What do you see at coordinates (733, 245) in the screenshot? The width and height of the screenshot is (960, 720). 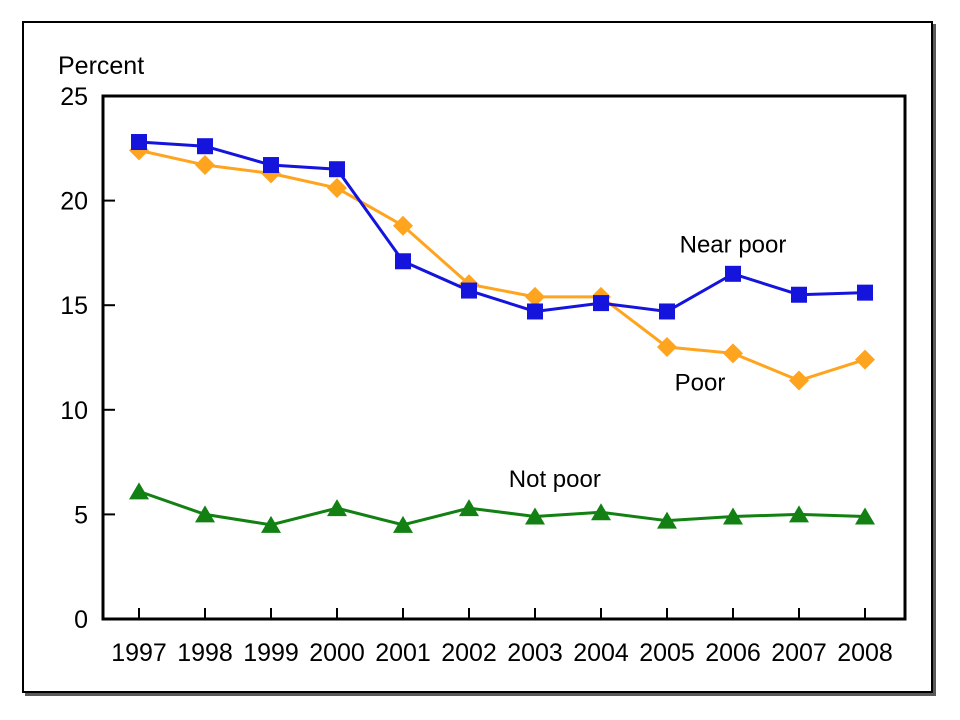 I see `series-label-near-poor: Near poor` at bounding box center [733, 245].